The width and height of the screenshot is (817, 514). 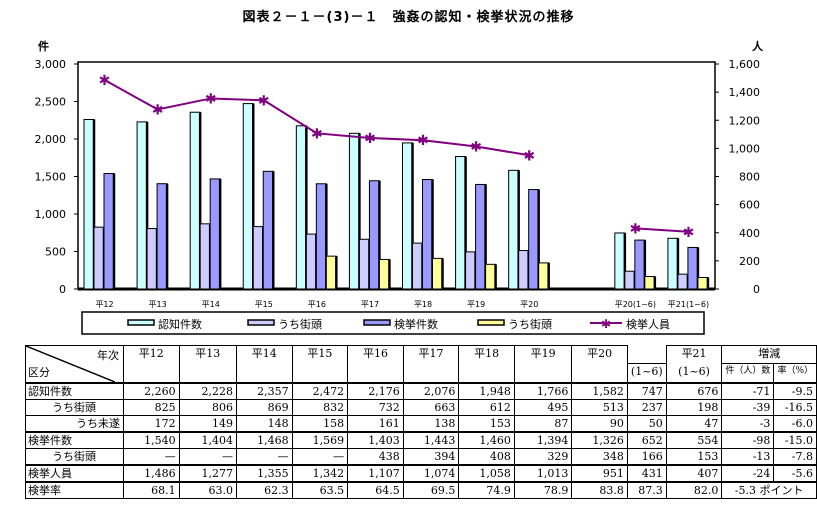 What do you see at coordinates (375, 407) in the screenshot?
I see `table-cell: 732` at bounding box center [375, 407].